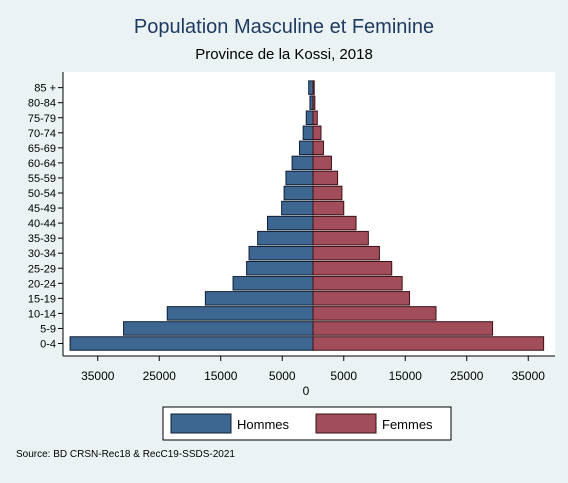 Image resolution: width=568 pixels, height=483 pixels. What do you see at coordinates (42, 314) in the screenshot?
I see `y-tick-label: 10-14` at bounding box center [42, 314].